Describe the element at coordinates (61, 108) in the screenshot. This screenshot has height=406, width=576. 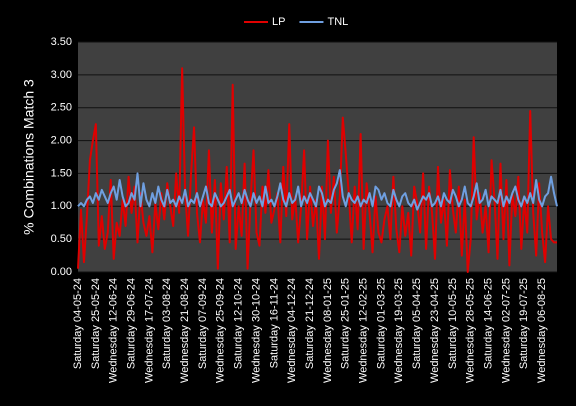
I see `y-tick-label: 2.50` at that location.